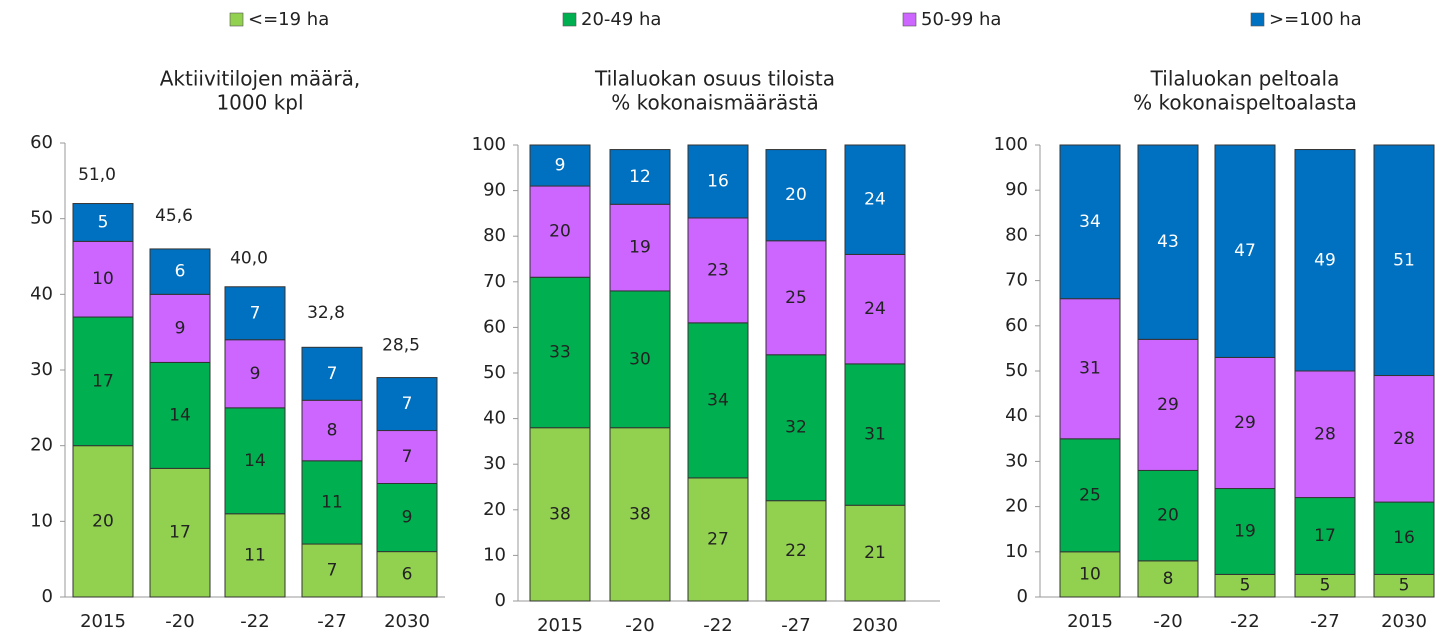 The height and width of the screenshot is (639, 1436). Describe the element at coordinates (1245, 79) in the screenshot. I see `chart-title: Tilaluokan peltoala` at that location.